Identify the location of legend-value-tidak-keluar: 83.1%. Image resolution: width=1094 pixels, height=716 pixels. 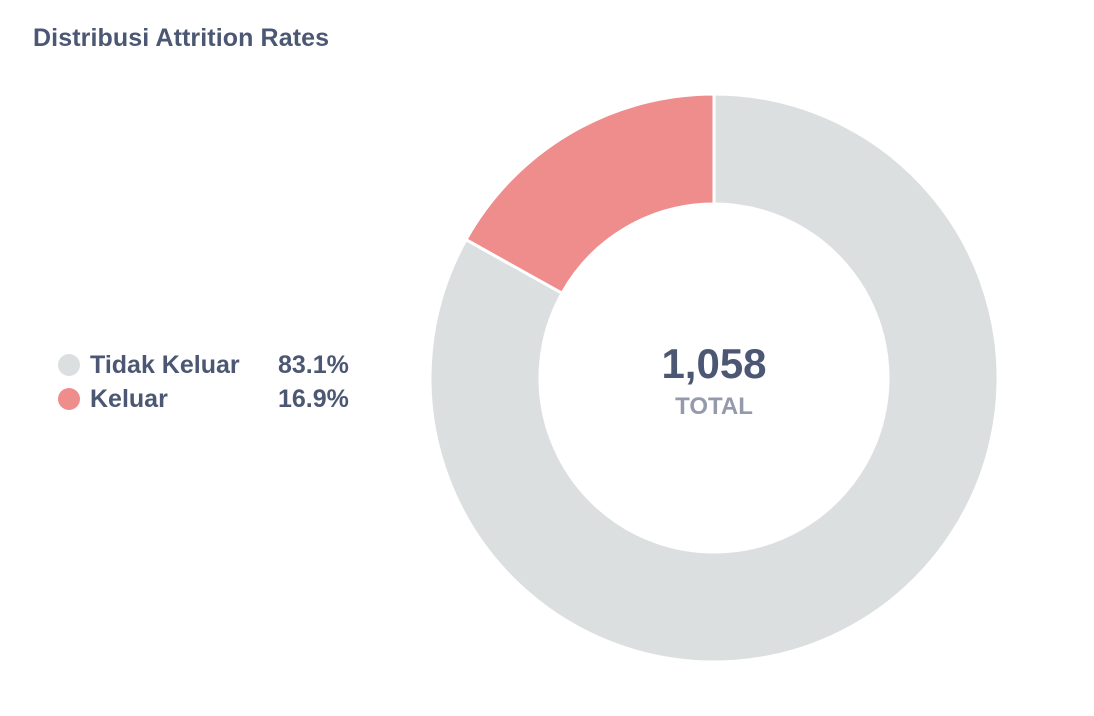
(313, 364).